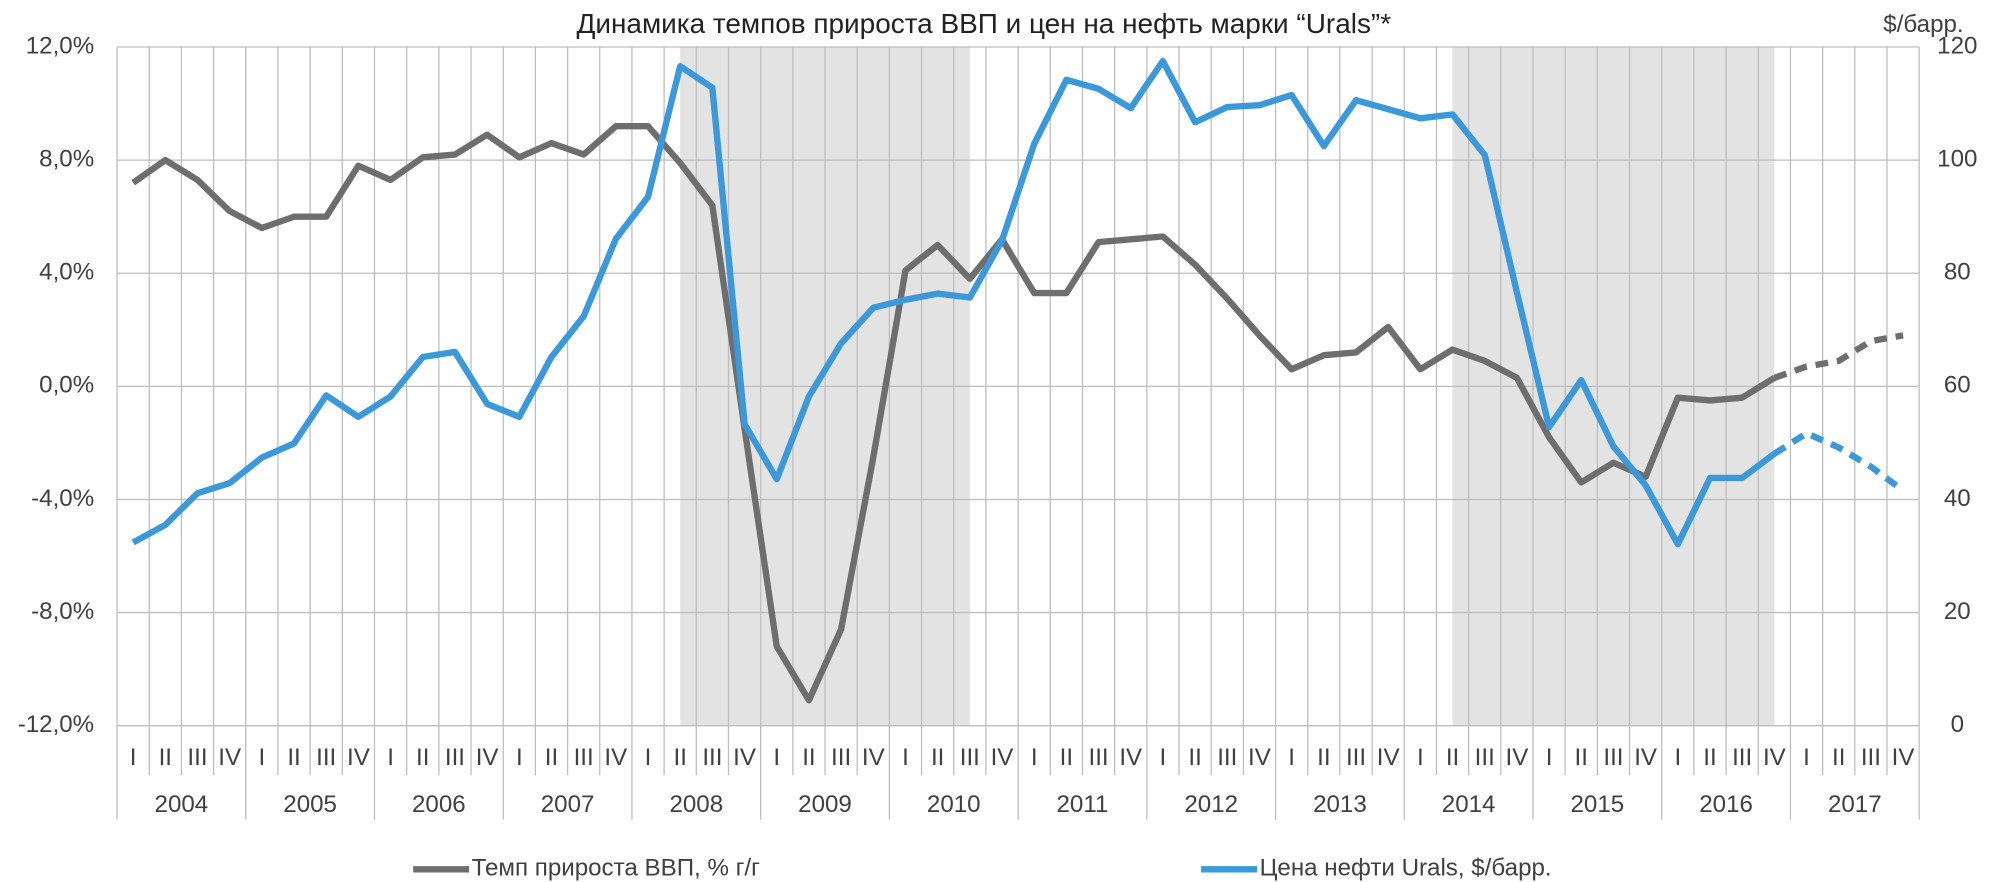 The width and height of the screenshot is (1993, 882). Describe the element at coordinates (1923, 24) in the screenshot. I see `y2-axis-label: $/барр.` at that location.